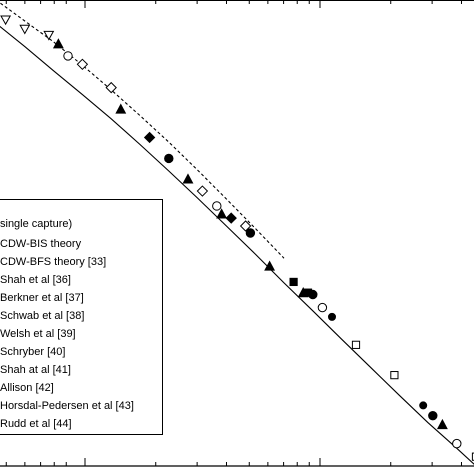 The height and width of the screenshot is (474, 474). I want to click on legend-entry-rudd-44: Rudd et al [44], so click(36, 424).